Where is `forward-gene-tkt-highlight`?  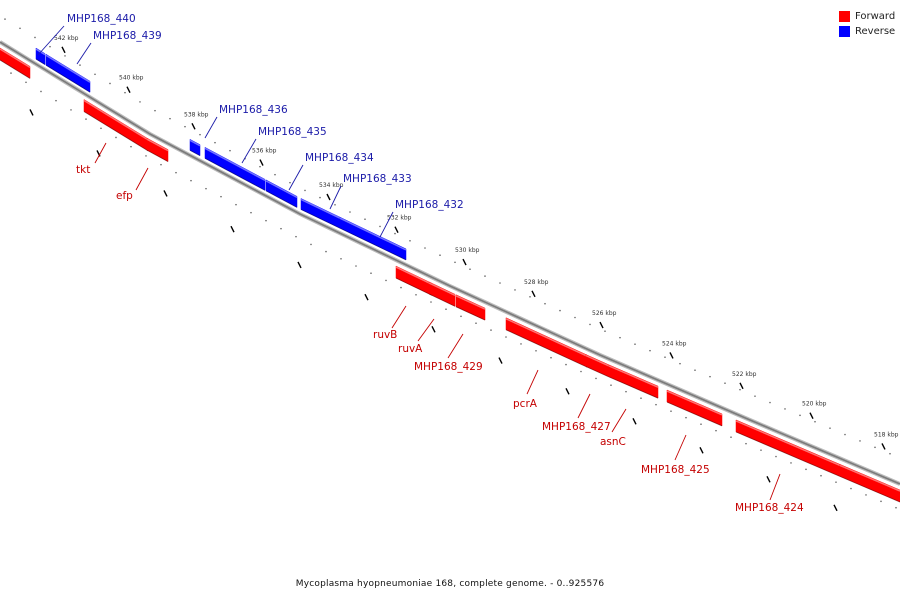 forward-gene-tkt-highlight is located at coordinates (116, 120).